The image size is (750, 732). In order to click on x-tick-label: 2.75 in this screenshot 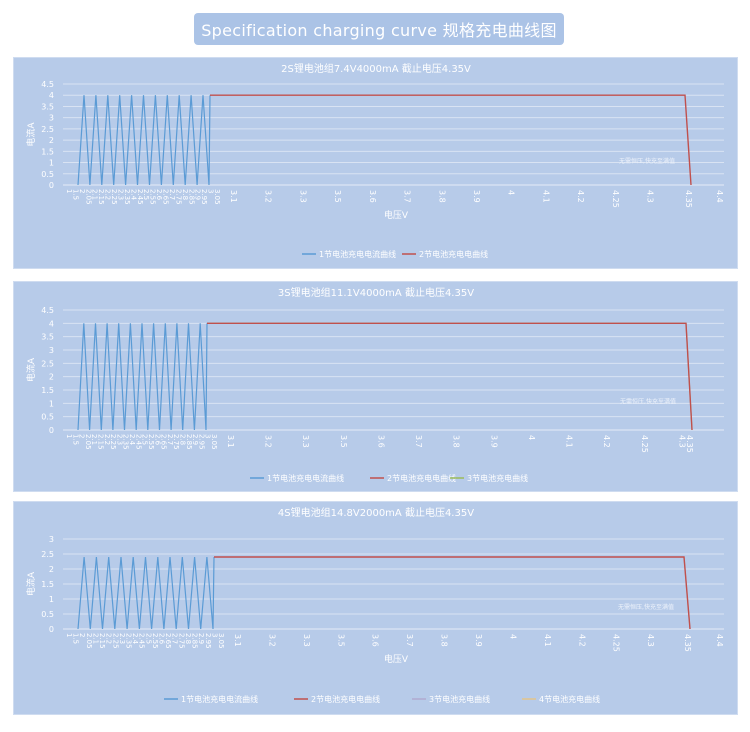, I will do `click(178, 197)`.